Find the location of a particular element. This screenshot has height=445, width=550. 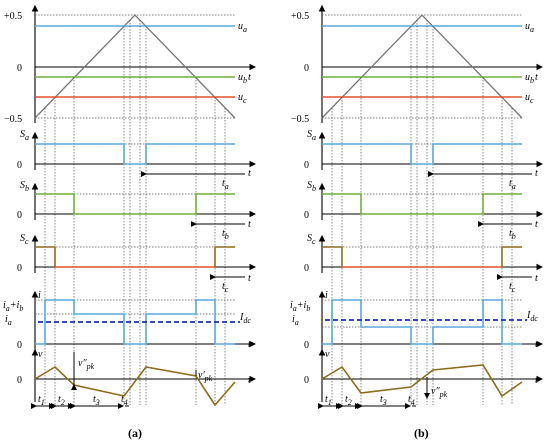

voltage-plot-a: v 0 t v″pk v′pk t1 t2 t3 t4 is located at coordinates (137, 378).